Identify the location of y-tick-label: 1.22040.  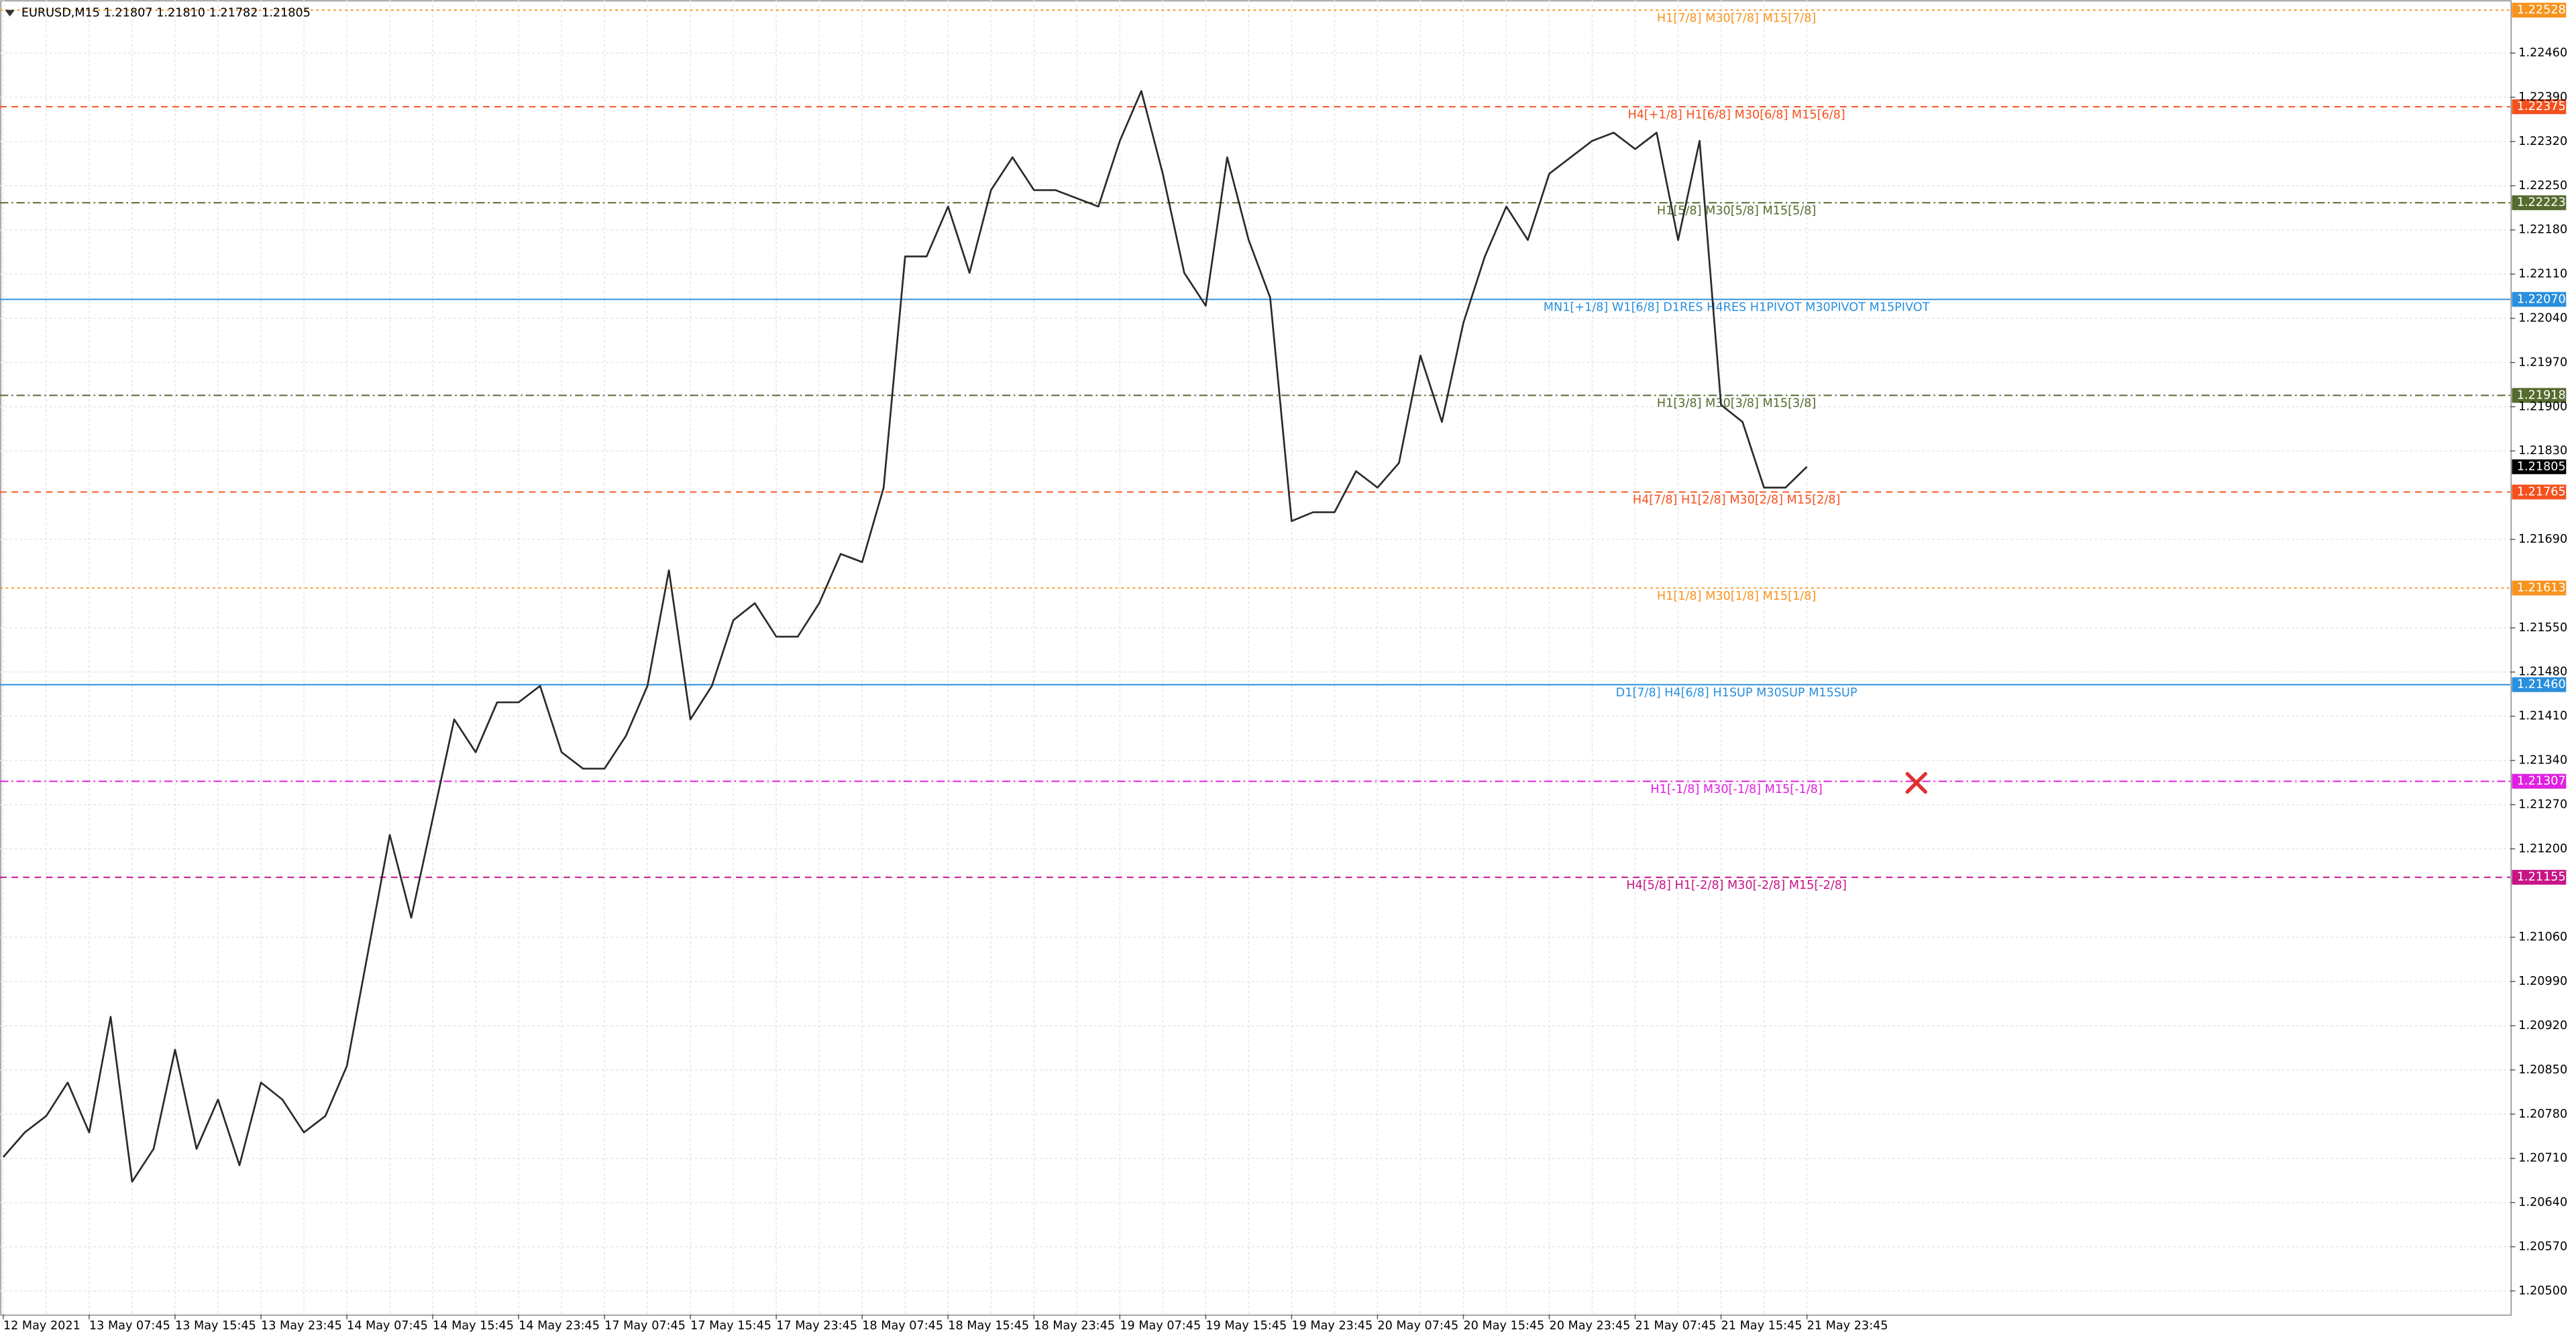
(2542, 318).